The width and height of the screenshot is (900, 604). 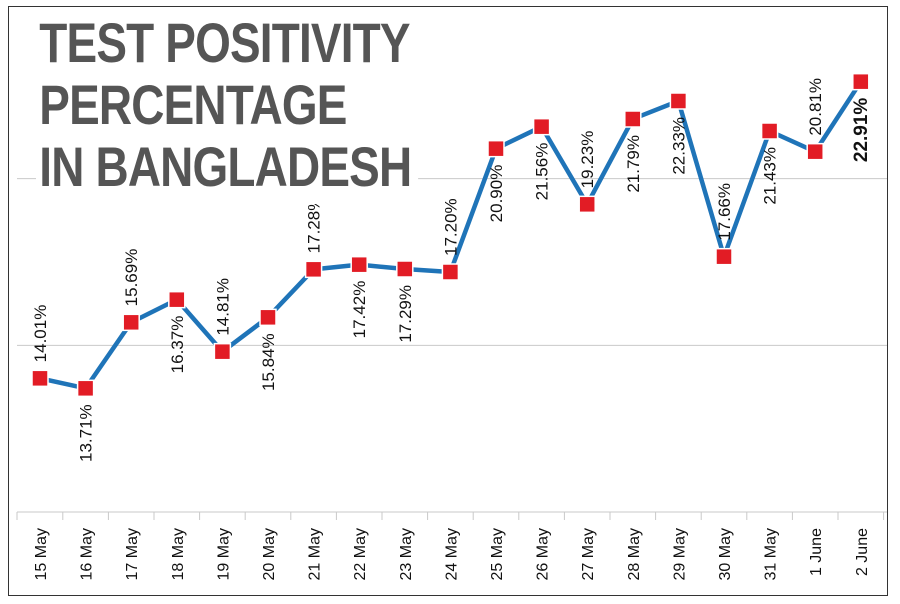 I want to click on x-axis-tick-label: 1 June, so click(x=816, y=552).